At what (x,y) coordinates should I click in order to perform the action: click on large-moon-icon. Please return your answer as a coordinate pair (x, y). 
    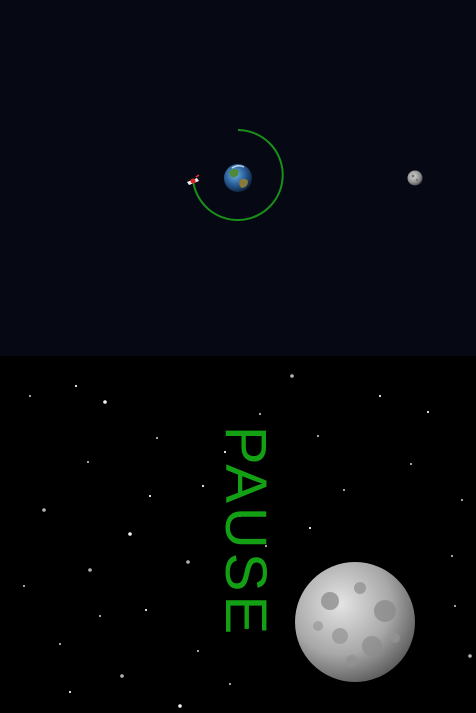
    Looking at the image, I should click on (355, 622).